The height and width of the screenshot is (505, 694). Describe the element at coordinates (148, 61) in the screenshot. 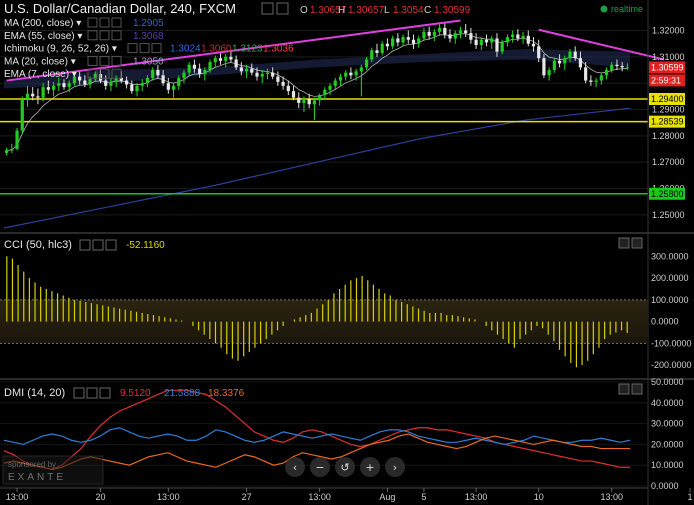

I see `indicator-value: 1.3050` at that location.